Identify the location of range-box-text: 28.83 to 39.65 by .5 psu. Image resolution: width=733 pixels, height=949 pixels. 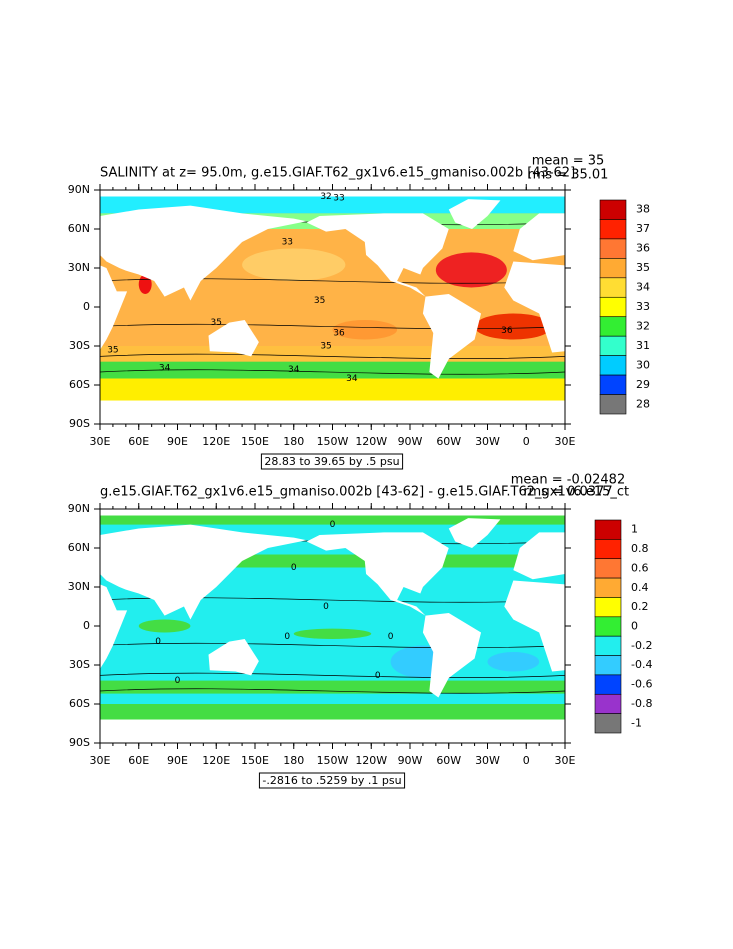
(331, 461).